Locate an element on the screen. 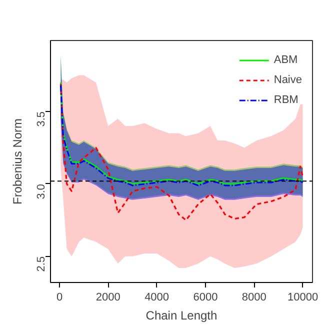 This screenshot has height=332, width=332. y-tick-label: 3.0 is located at coordinates (42, 192).